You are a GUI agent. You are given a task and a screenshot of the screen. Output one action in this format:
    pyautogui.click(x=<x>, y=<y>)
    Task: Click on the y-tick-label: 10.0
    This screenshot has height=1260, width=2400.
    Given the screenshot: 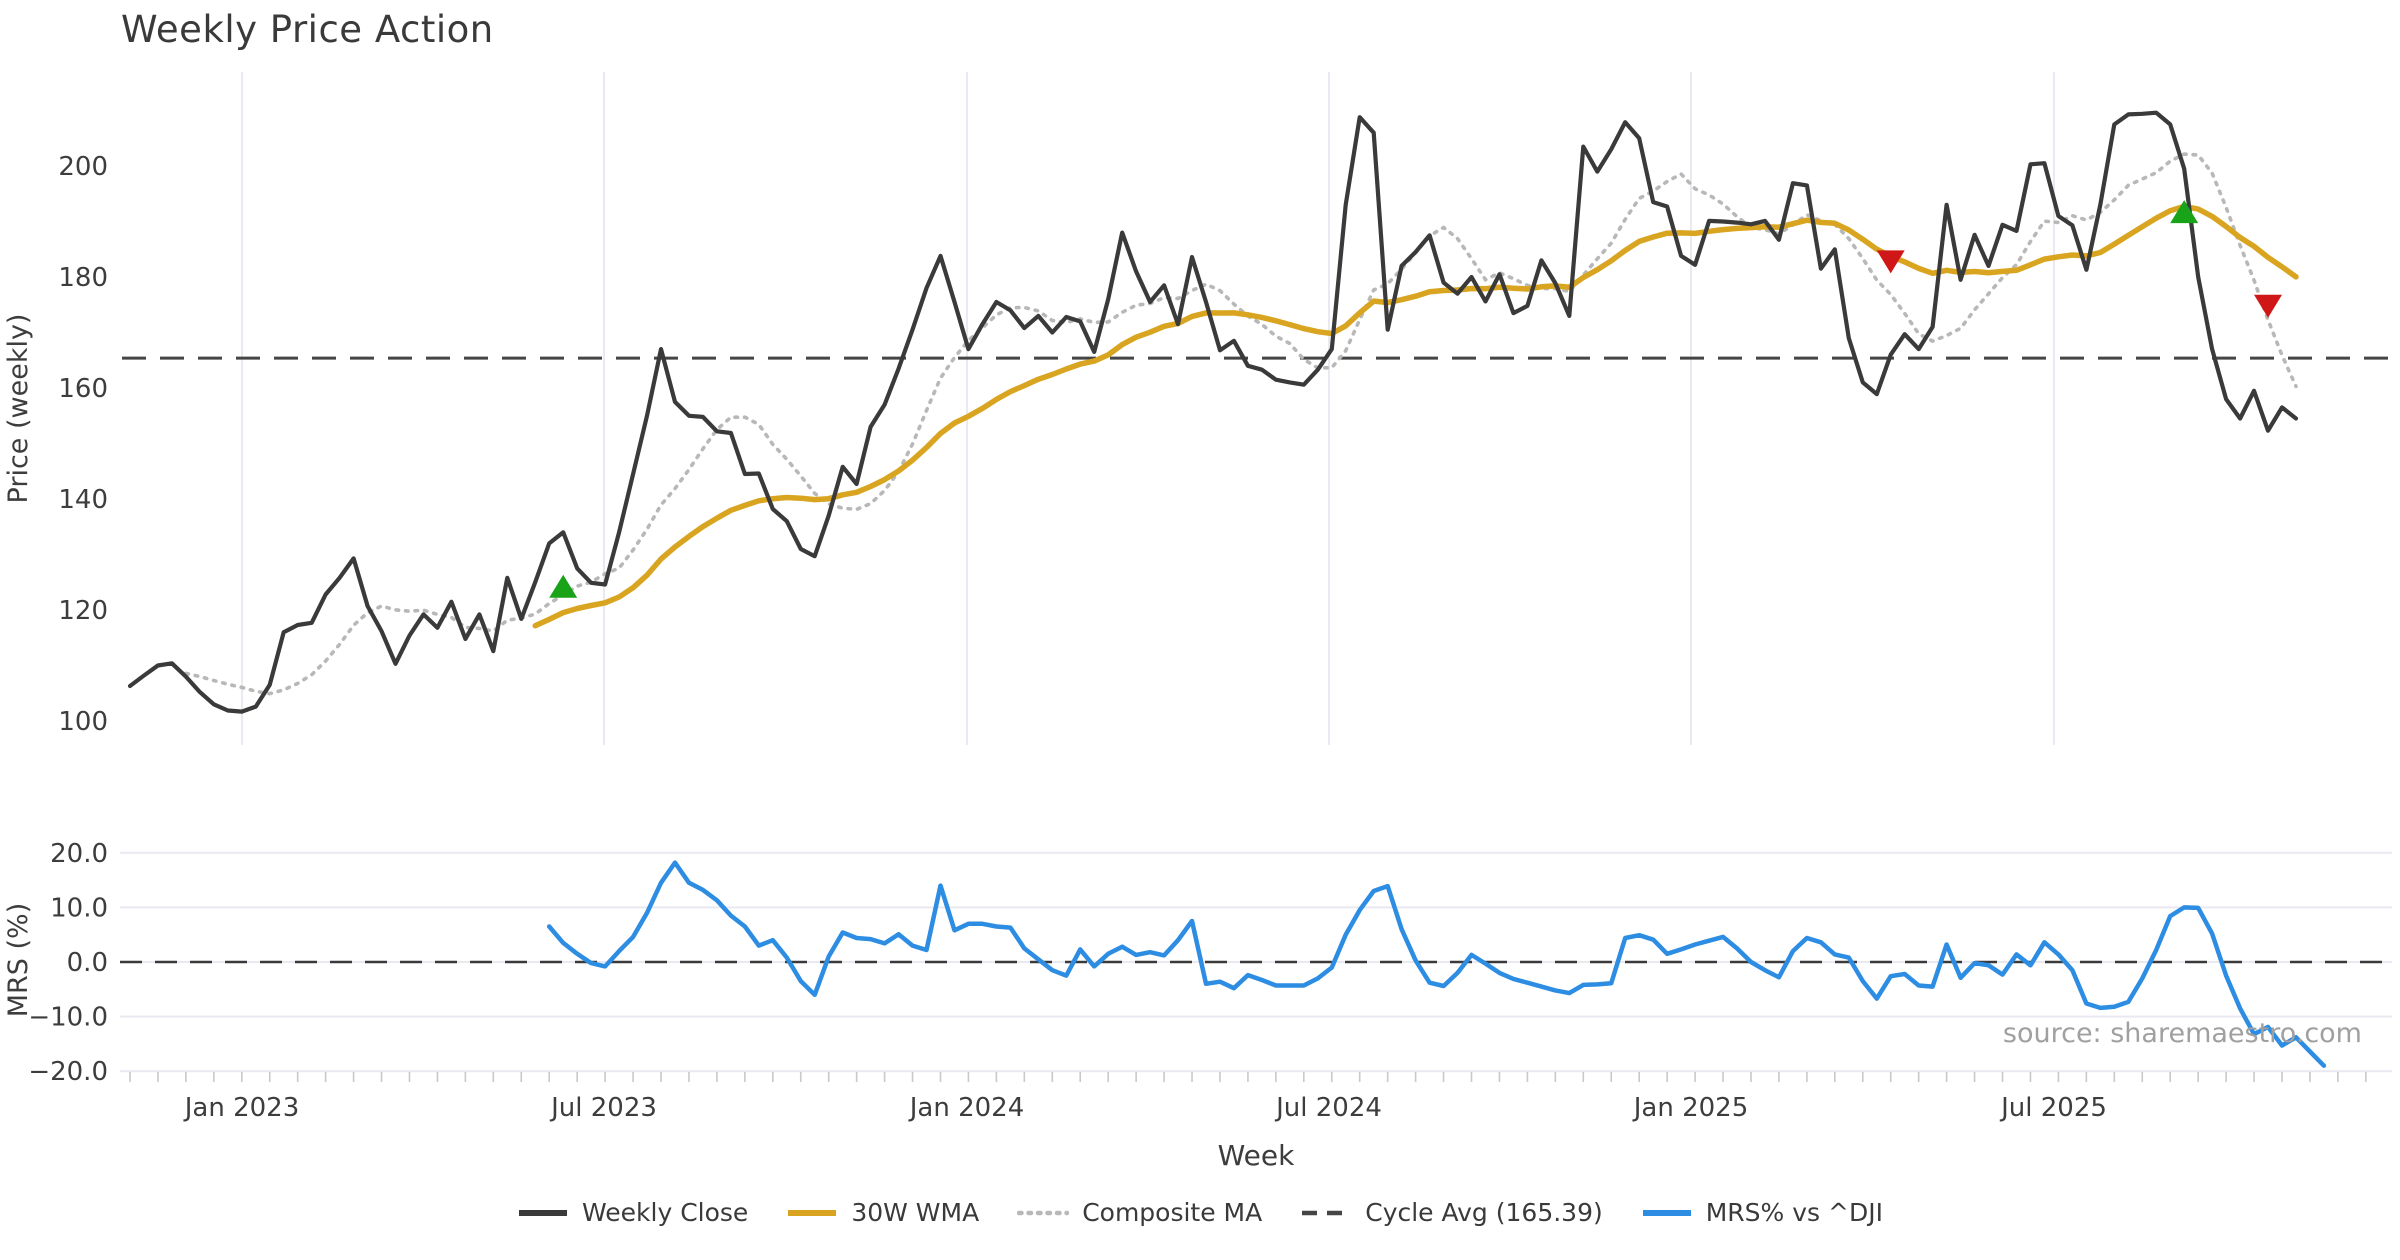 What is the action you would take?
    pyautogui.click(x=79, y=908)
    